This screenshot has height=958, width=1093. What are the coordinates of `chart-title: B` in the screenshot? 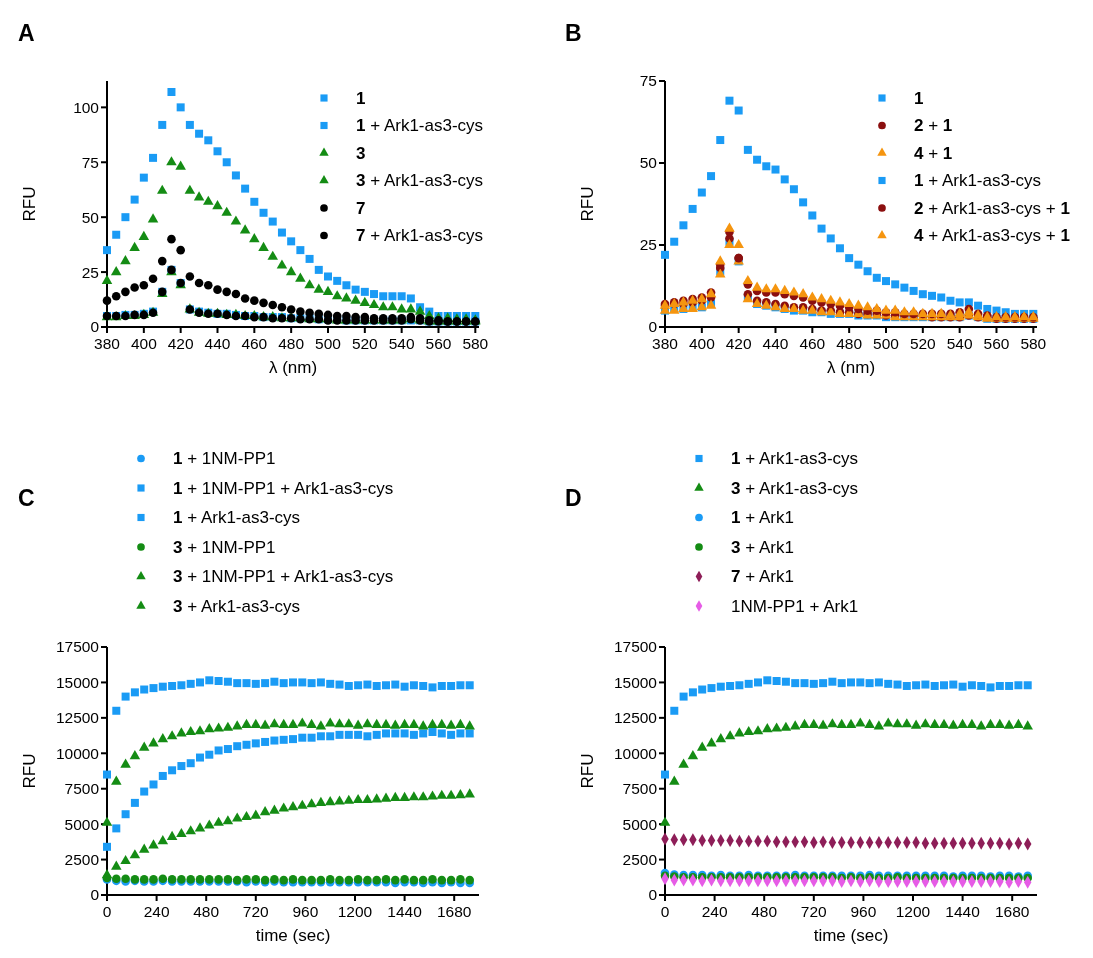 It's located at (573, 33).